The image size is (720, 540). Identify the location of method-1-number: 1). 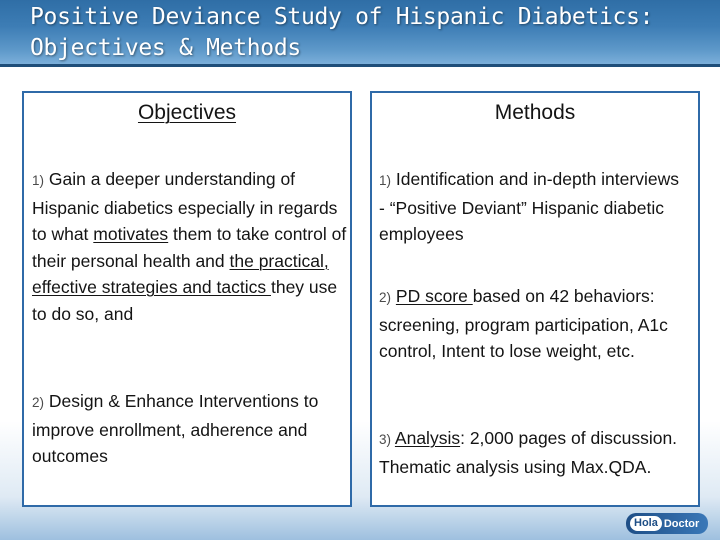
(385, 180).